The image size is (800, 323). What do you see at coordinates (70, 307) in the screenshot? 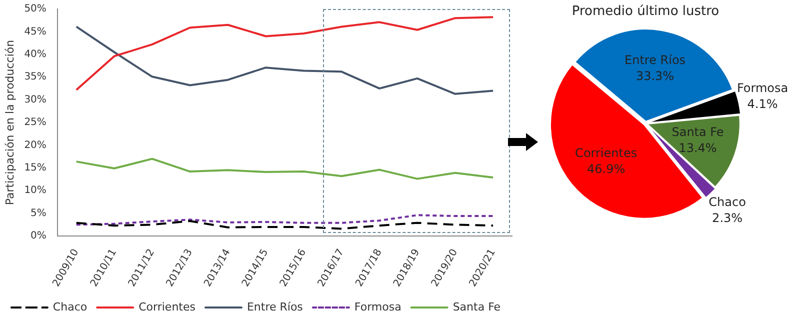
I see `legend-label: Chaco` at bounding box center [70, 307].